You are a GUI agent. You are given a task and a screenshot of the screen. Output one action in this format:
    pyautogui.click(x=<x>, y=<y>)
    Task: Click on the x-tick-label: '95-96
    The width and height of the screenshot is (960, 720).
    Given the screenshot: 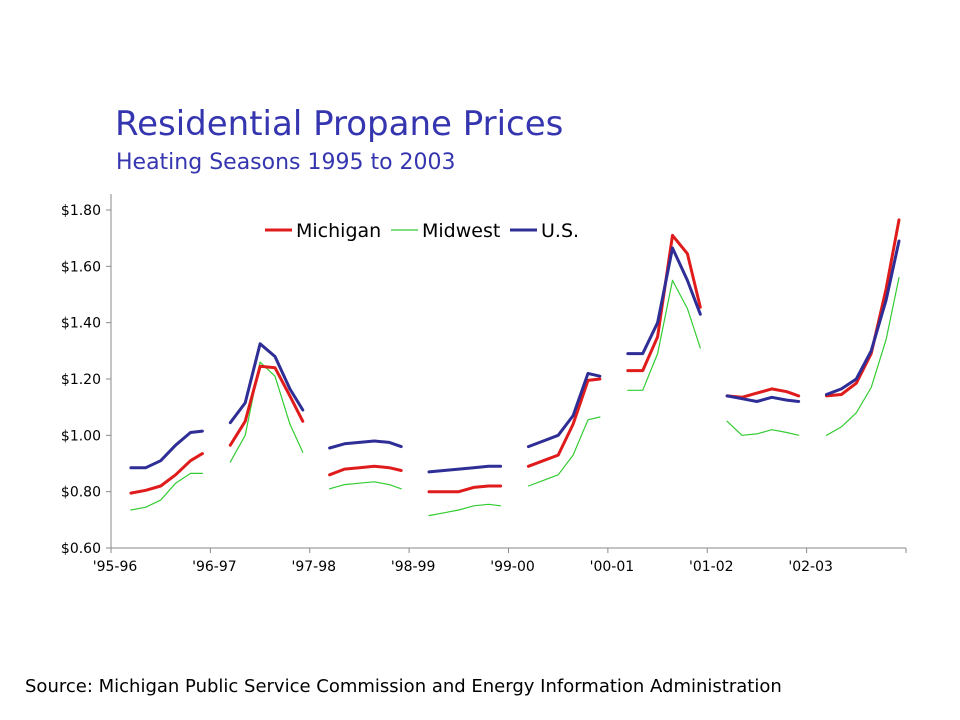 What is the action you would take?
    pyautogui.click(x=115, y=567)
    